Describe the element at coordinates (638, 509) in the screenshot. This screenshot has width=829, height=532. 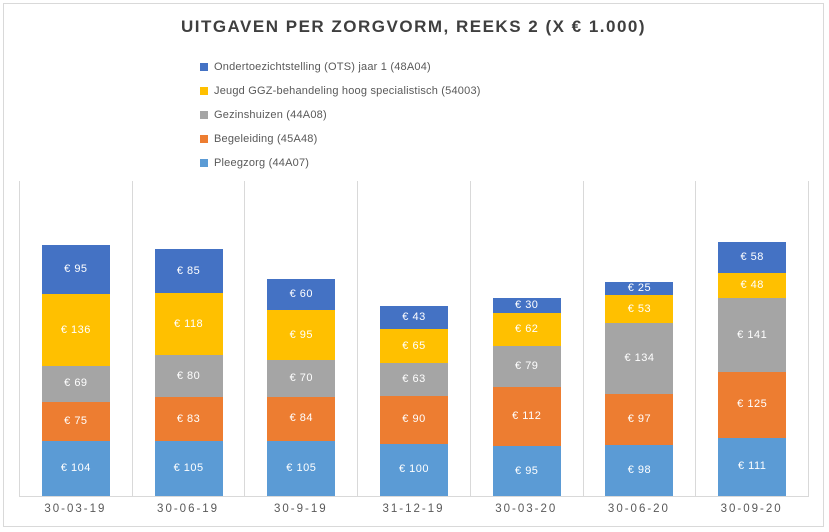
I see `x-axis-label: 30-06-20` at that location.